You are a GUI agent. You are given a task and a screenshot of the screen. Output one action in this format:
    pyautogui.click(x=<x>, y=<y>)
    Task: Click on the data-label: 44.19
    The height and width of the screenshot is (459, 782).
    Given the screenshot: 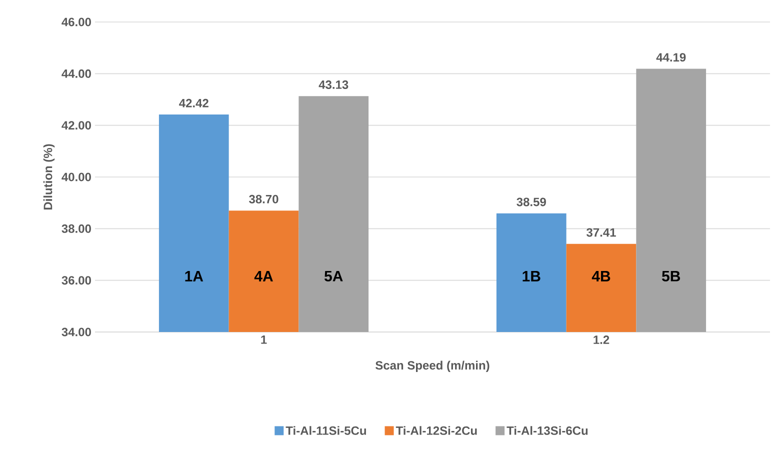 What is the action you would take?
    pyautogui.click(x=671, y=57)
    